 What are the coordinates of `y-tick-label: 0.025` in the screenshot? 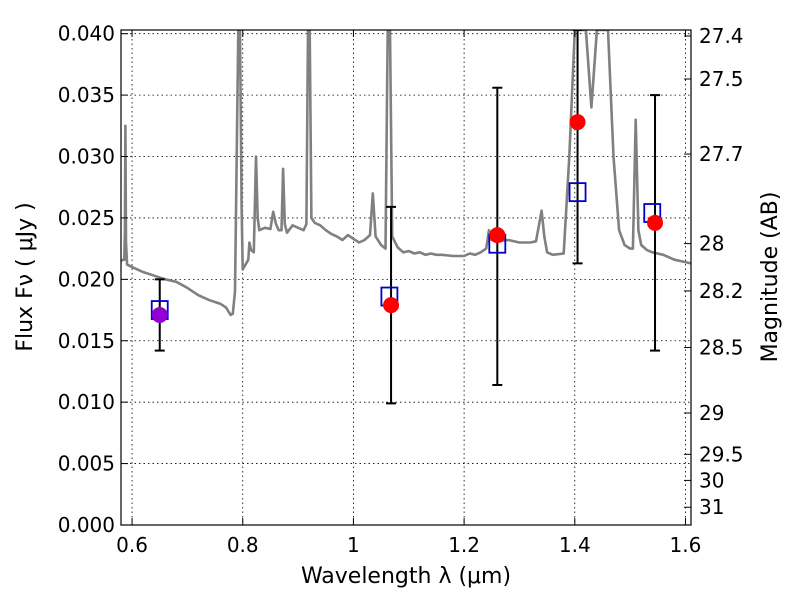 It's located at (86, 218).